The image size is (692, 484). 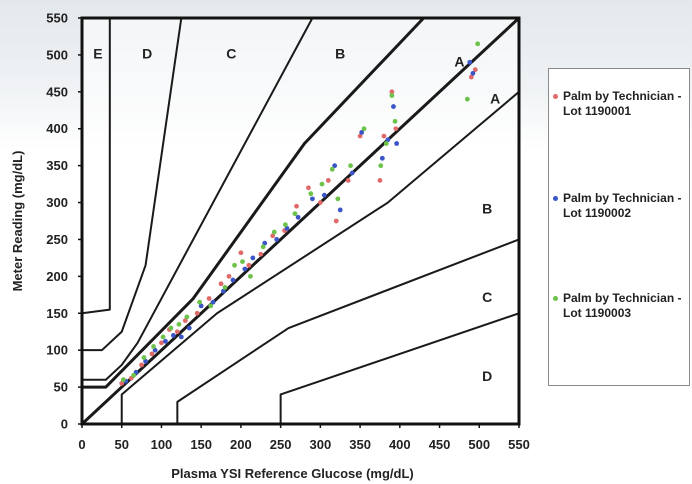 What do you see at coordinates (61, 387) in the screenshot?
I see `y-tick-label: 50` at bounding box center [61, 387].